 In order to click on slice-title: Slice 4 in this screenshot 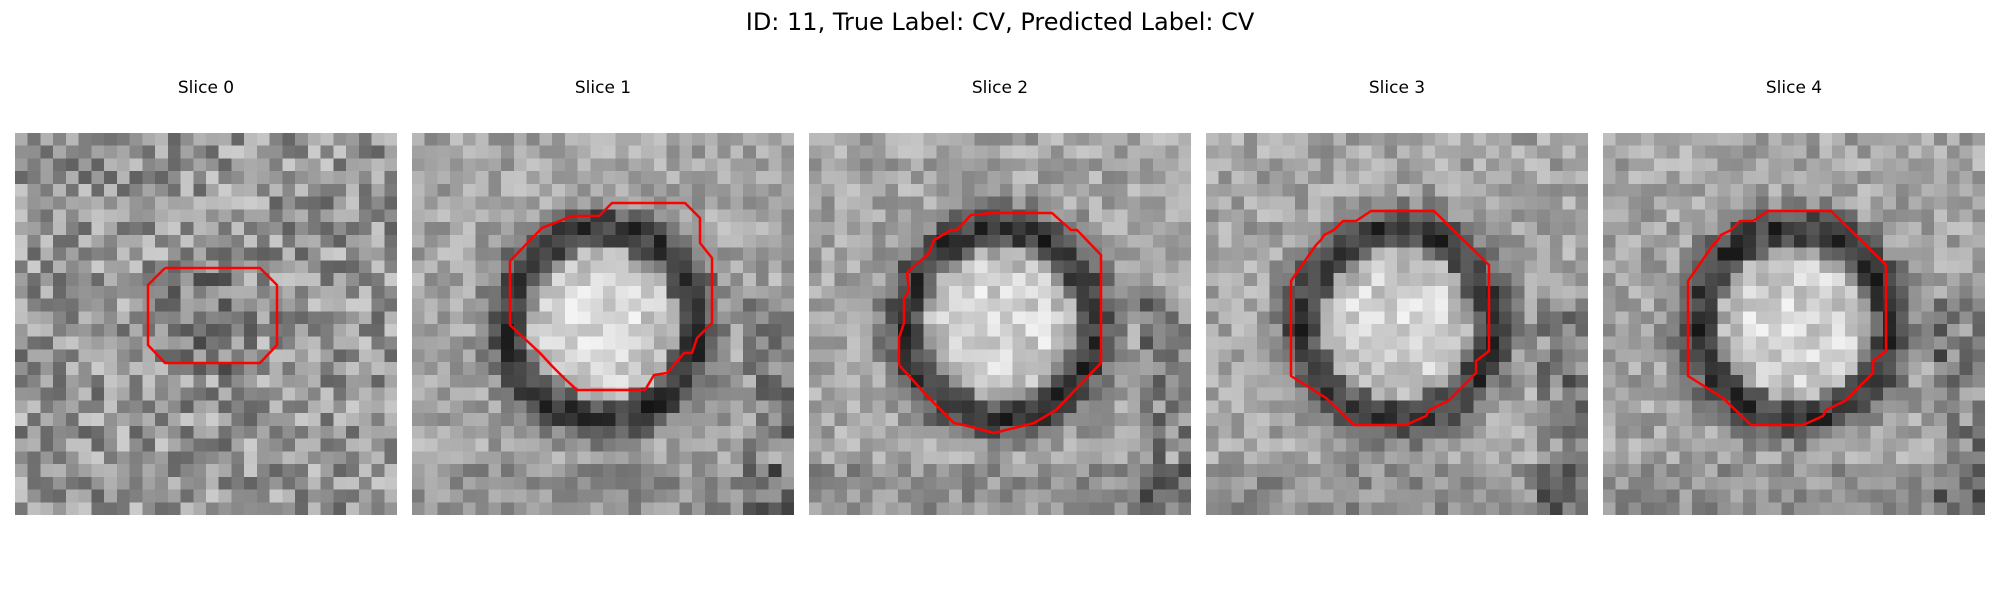, I will do `click(1794, 88)`.